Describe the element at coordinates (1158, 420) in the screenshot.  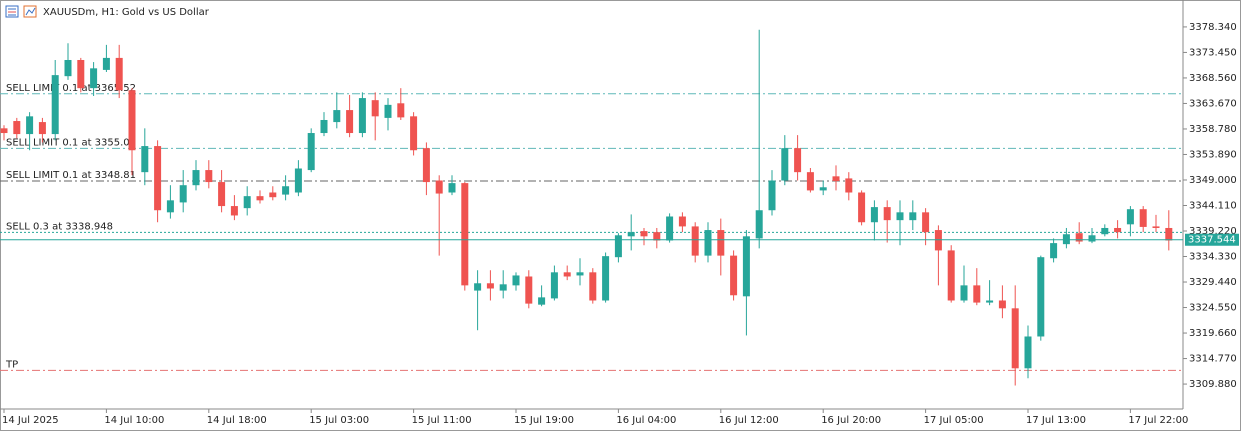
I see `x-tick-label: 17 Jul 22:00` at that location.